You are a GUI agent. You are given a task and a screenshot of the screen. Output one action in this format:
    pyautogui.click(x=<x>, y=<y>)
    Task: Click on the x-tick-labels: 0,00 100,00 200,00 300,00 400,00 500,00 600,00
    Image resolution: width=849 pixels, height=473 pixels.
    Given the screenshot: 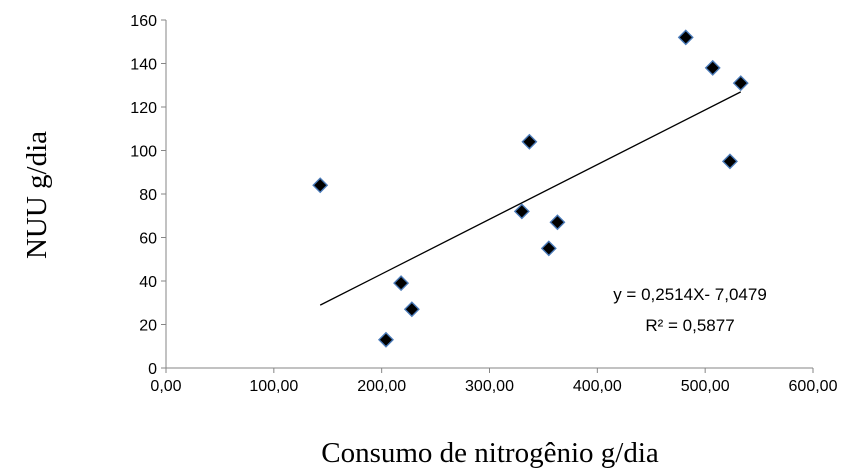 What is the action you would take?
    pyautogui.click(x=493, y=386)
    